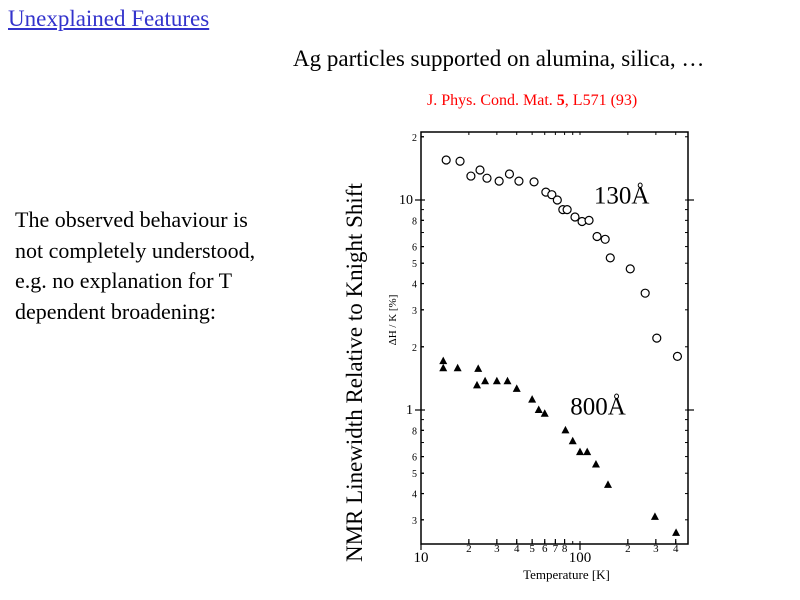 This screenshot has height=600, width=800. I want to click on body-line: not completely understood,, so click(135, 250).